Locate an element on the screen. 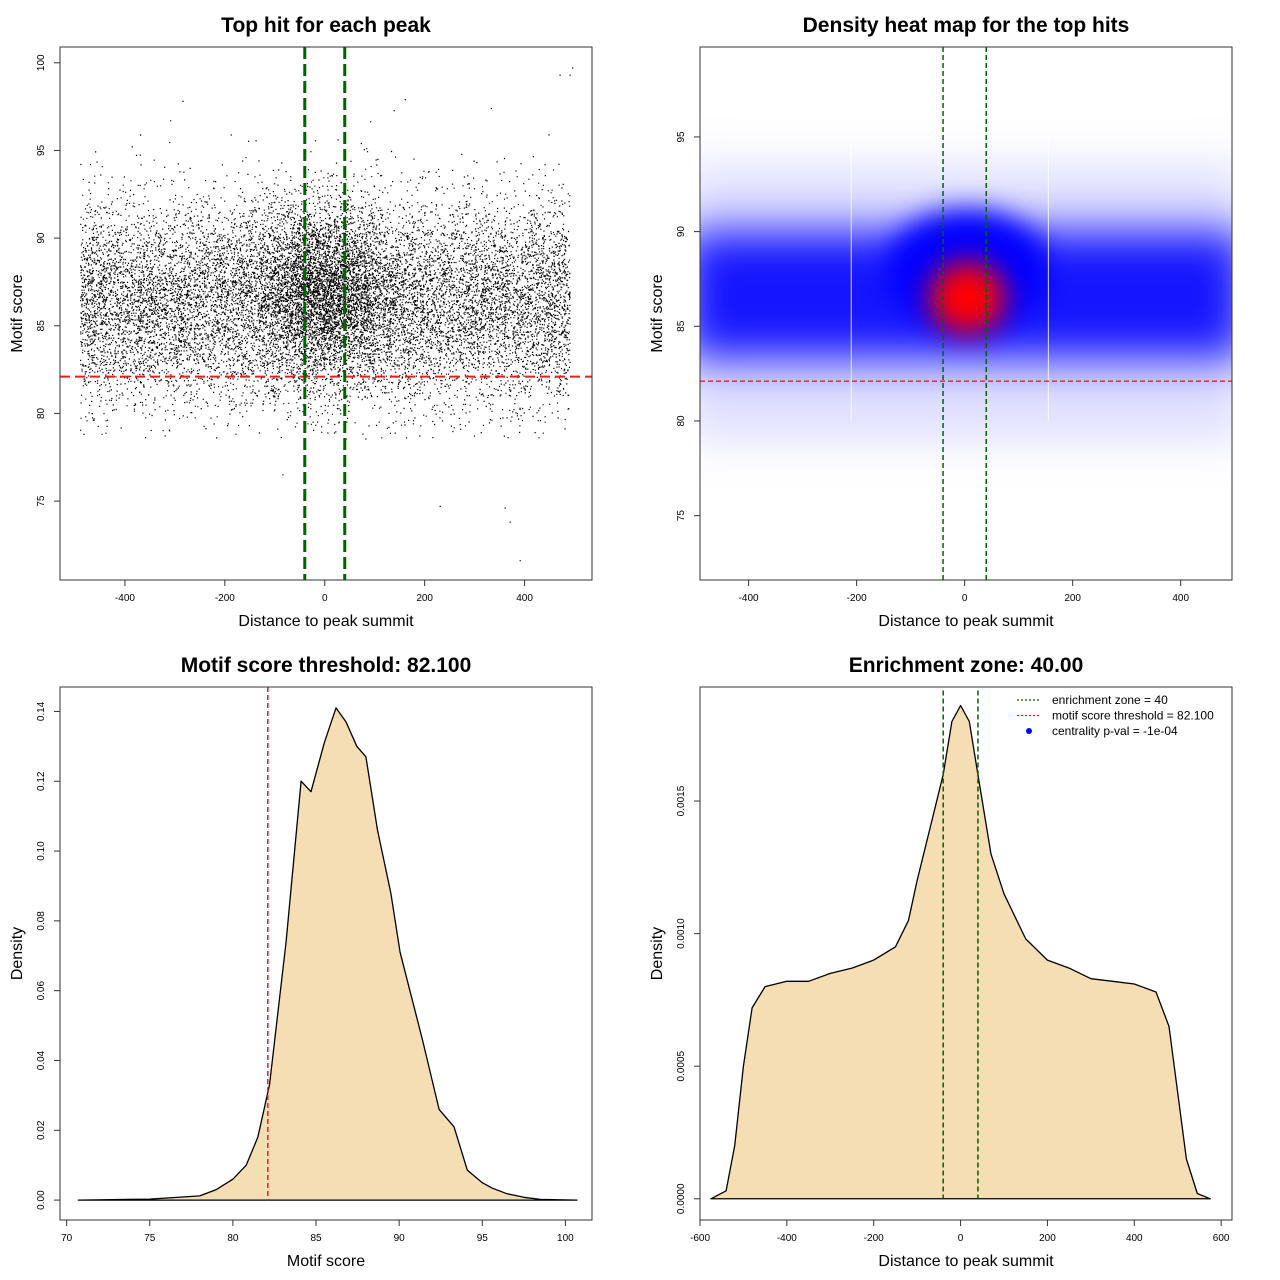  chart-title: Top hit for each peak is located at coordinates (326, 25).